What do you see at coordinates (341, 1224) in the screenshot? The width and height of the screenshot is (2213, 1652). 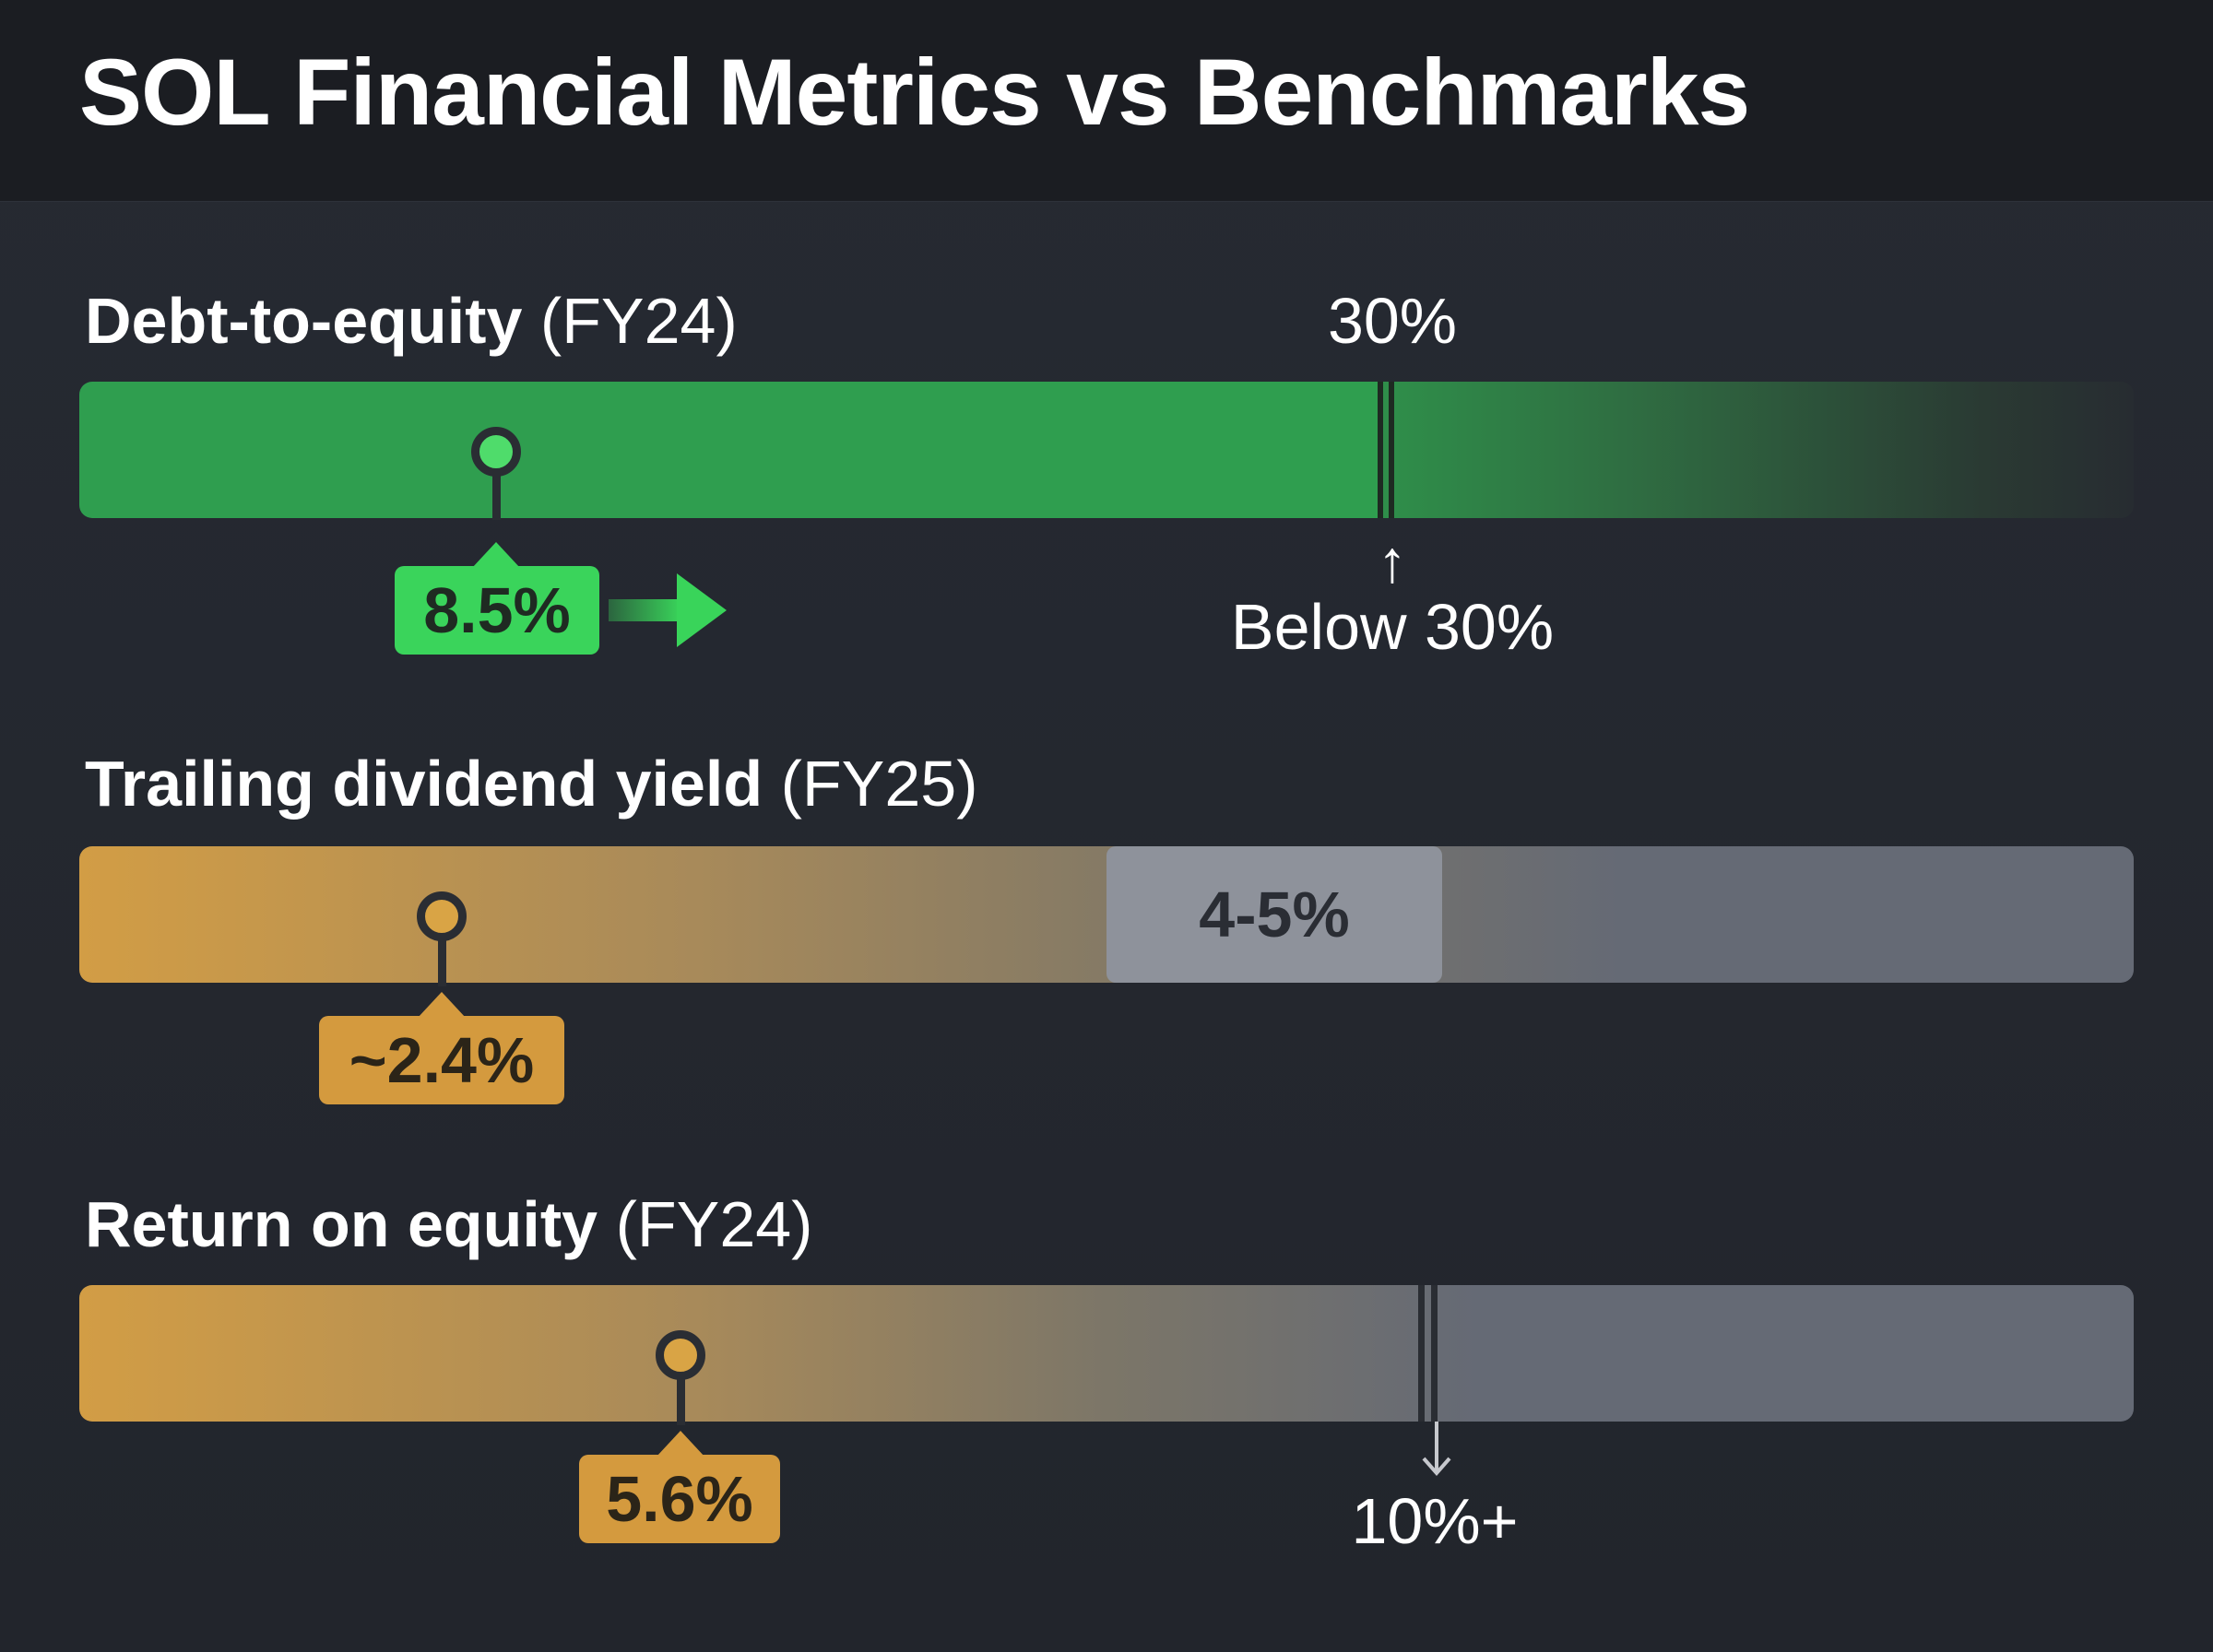 I see `metric-name: Return on equity` at bounding box center [341, 1224].